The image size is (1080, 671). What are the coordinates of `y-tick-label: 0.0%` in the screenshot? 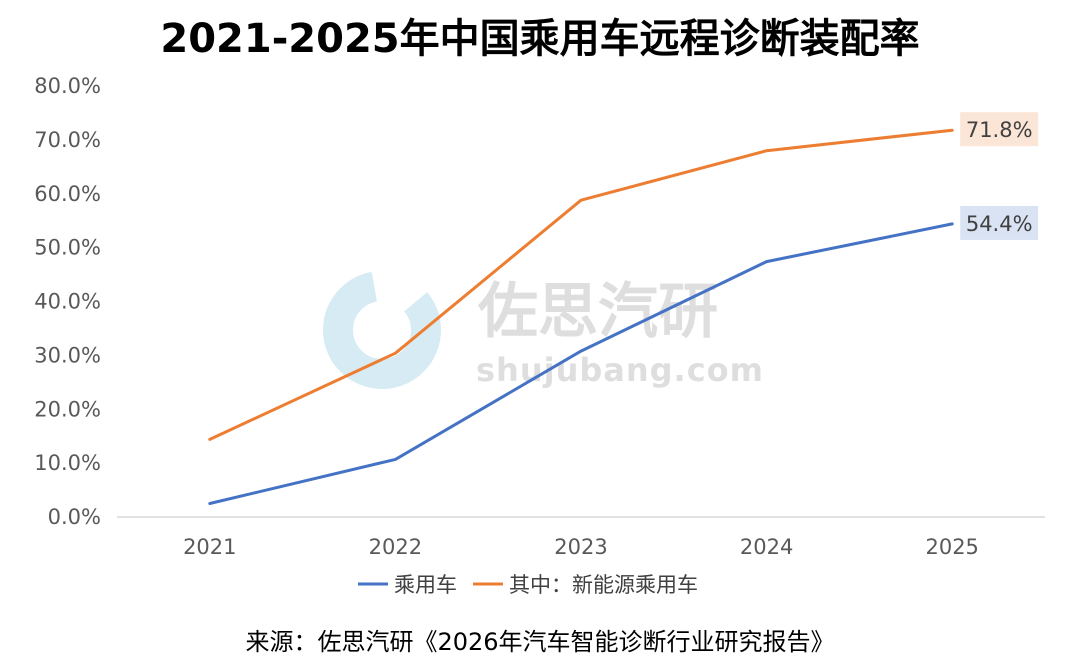 It's located at (74, 517).